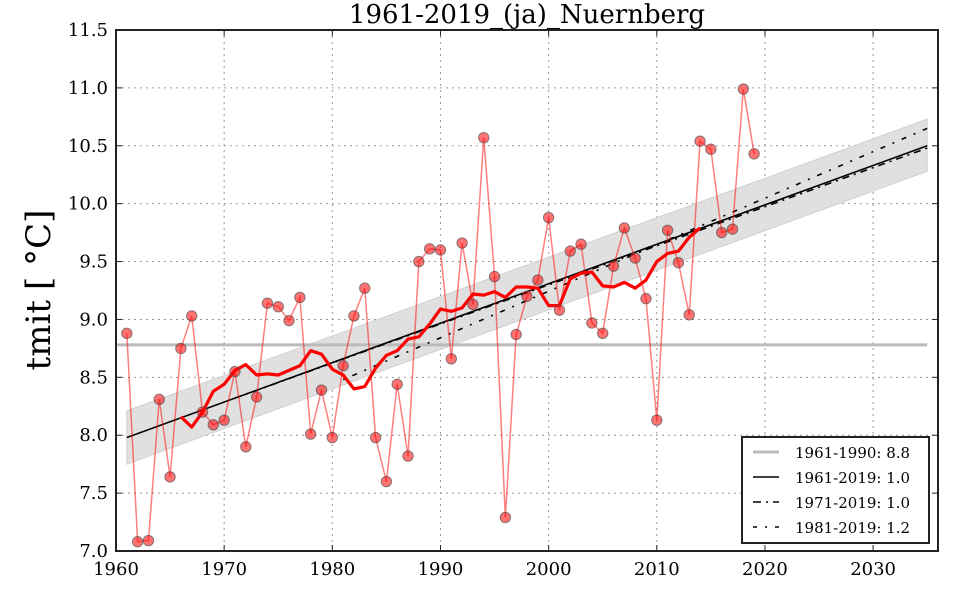 The height and width of the screenshot is (604, 960). What do you see at coordinates (852, 453) in the screenshot?
I see `legend-label: 1961-1990: 8.8` at bounding box center [852, 453].